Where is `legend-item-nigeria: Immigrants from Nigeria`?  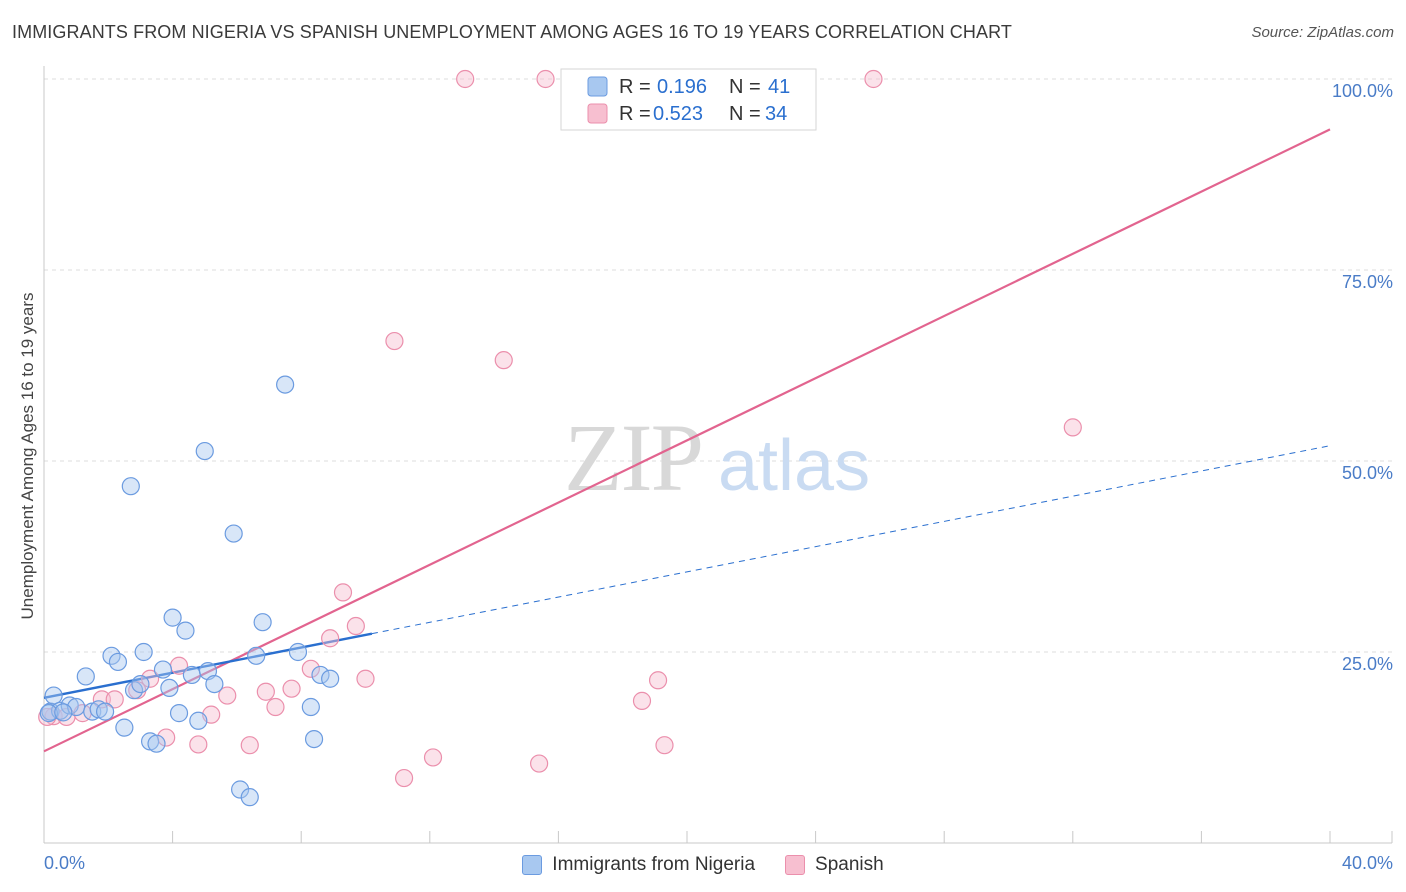
legend-item-nigeria: Immigrants from Nigeria is located at coordinates (638, 865).